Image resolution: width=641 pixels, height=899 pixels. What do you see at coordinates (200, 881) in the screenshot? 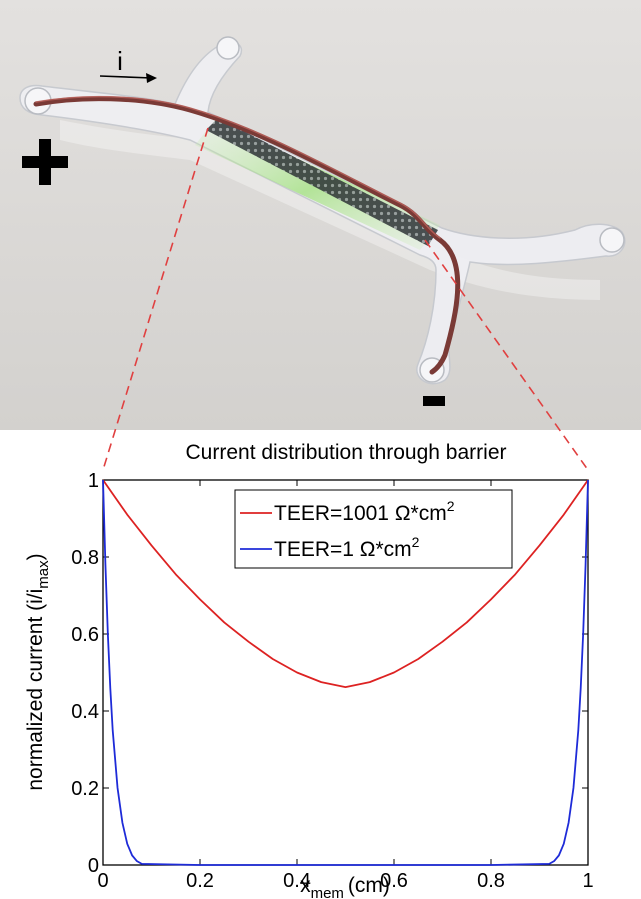
I see `x-tick-label: 0.2` at bounding box center [200, 881].